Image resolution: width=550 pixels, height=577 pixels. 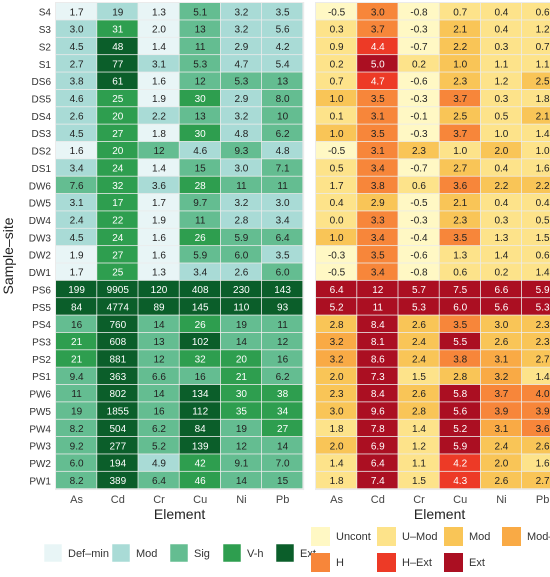 What do you see at coordinates (501, 394) in the screenshot?
I see `cell-value-label: 3.7` at bounding box center [501, 394].